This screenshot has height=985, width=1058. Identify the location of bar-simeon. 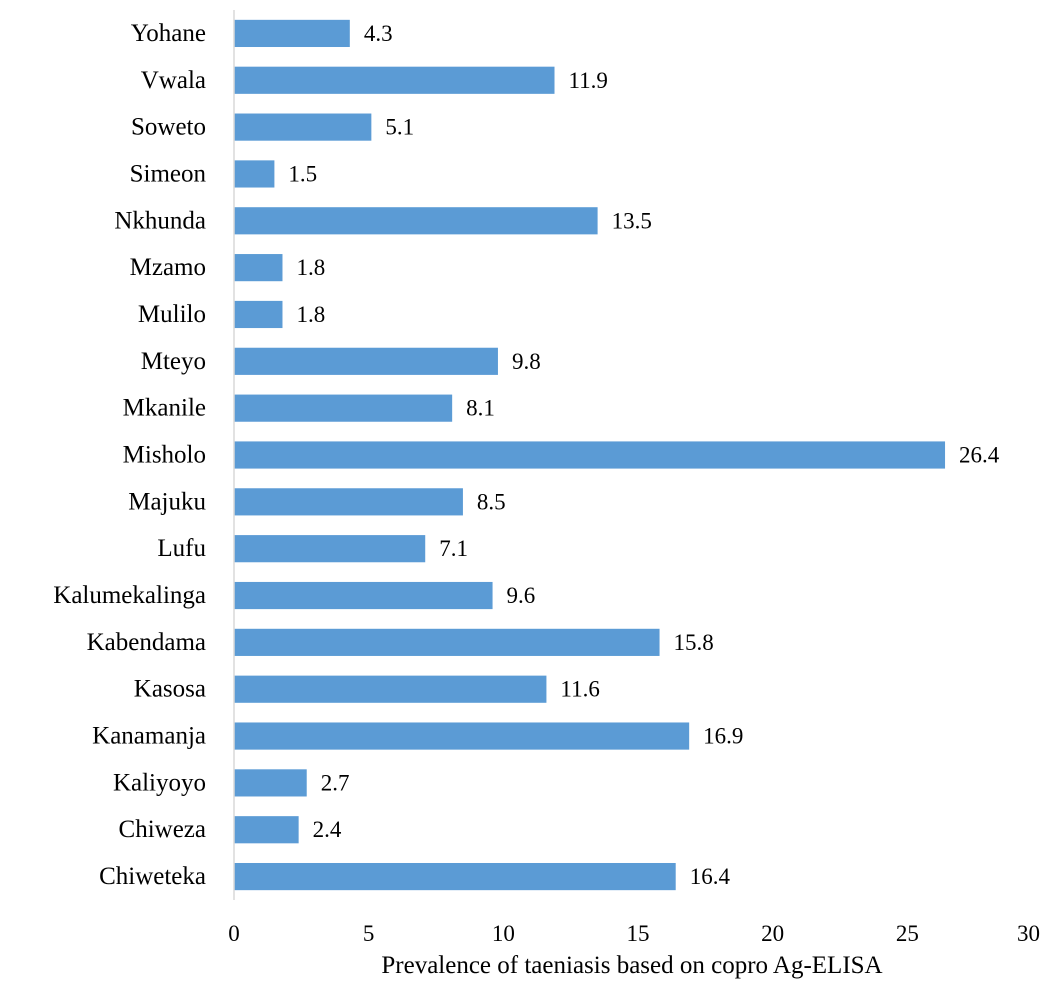
(254, 174).